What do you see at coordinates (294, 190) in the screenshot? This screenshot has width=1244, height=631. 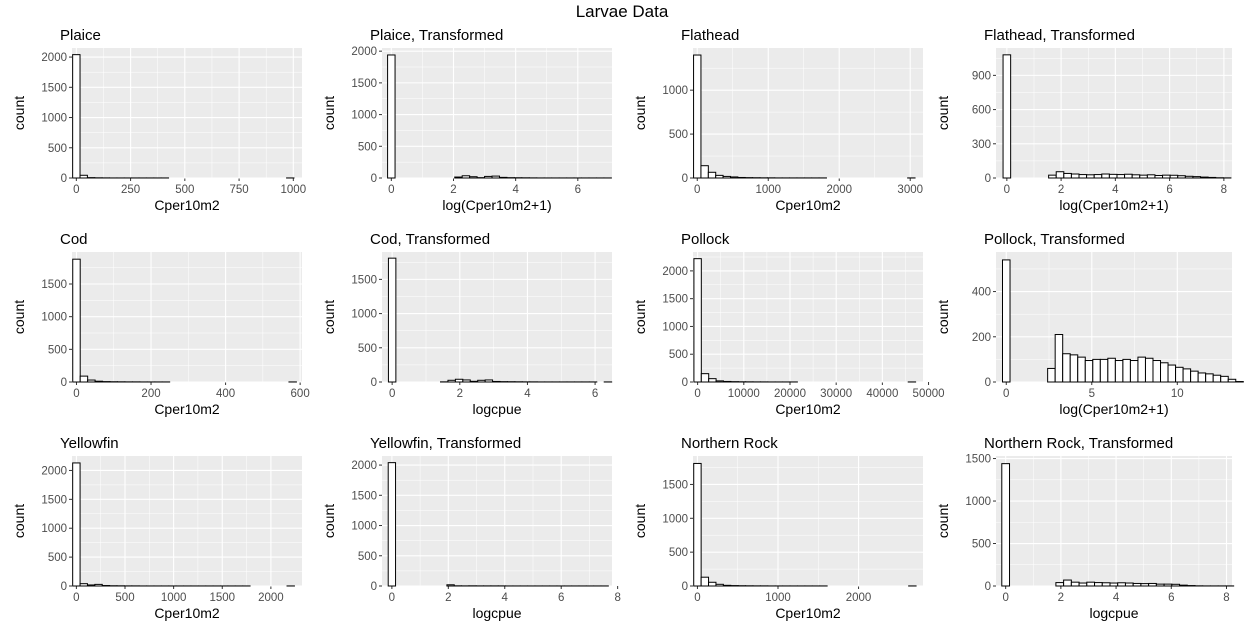 I see `panel-0-x-tick-label: 1000` at bounding box center [294, 190].